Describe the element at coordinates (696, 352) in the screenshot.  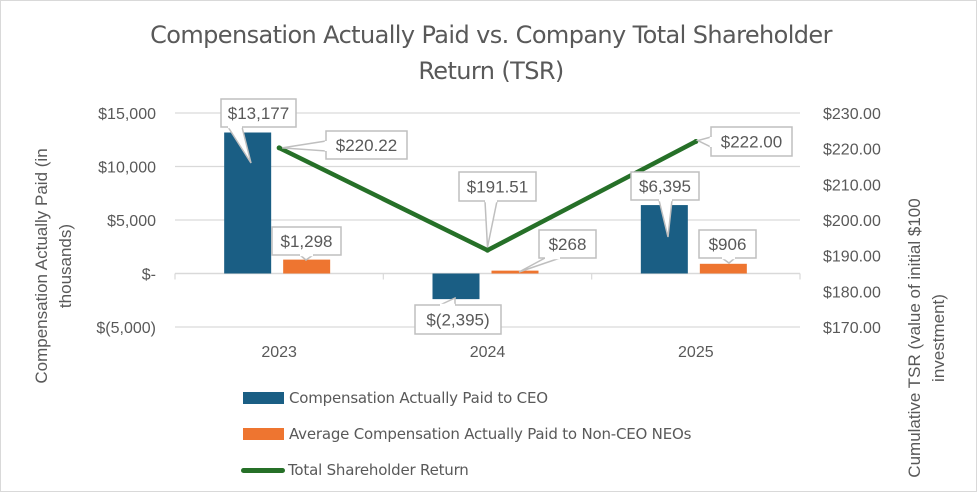
I see `category-label: 2025` at that location.